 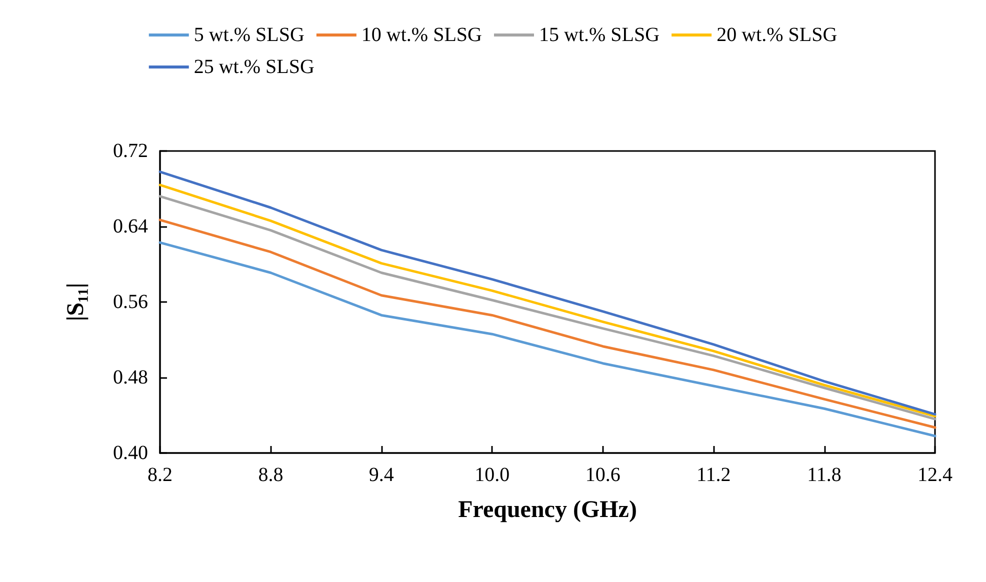 I want to click on x-tick-label: 12.4, so click(x=935, y=475).